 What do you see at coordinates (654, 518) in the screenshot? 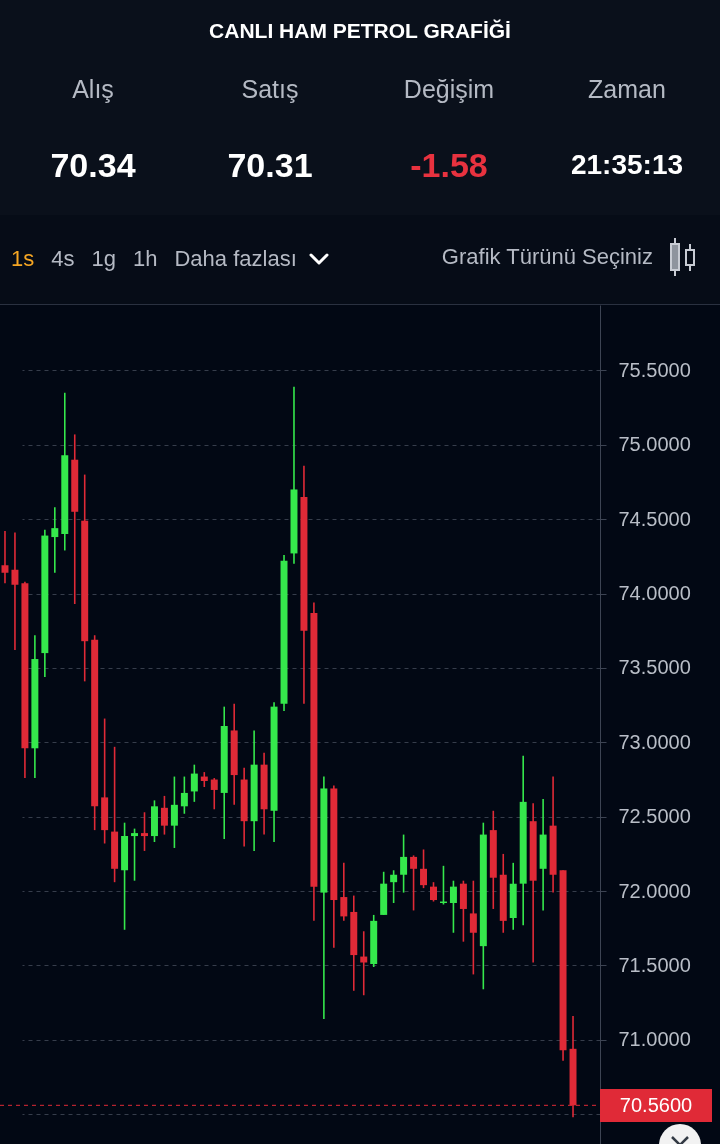
I see `y-tick-label: 74.5000` at bounding box center [654, 518].